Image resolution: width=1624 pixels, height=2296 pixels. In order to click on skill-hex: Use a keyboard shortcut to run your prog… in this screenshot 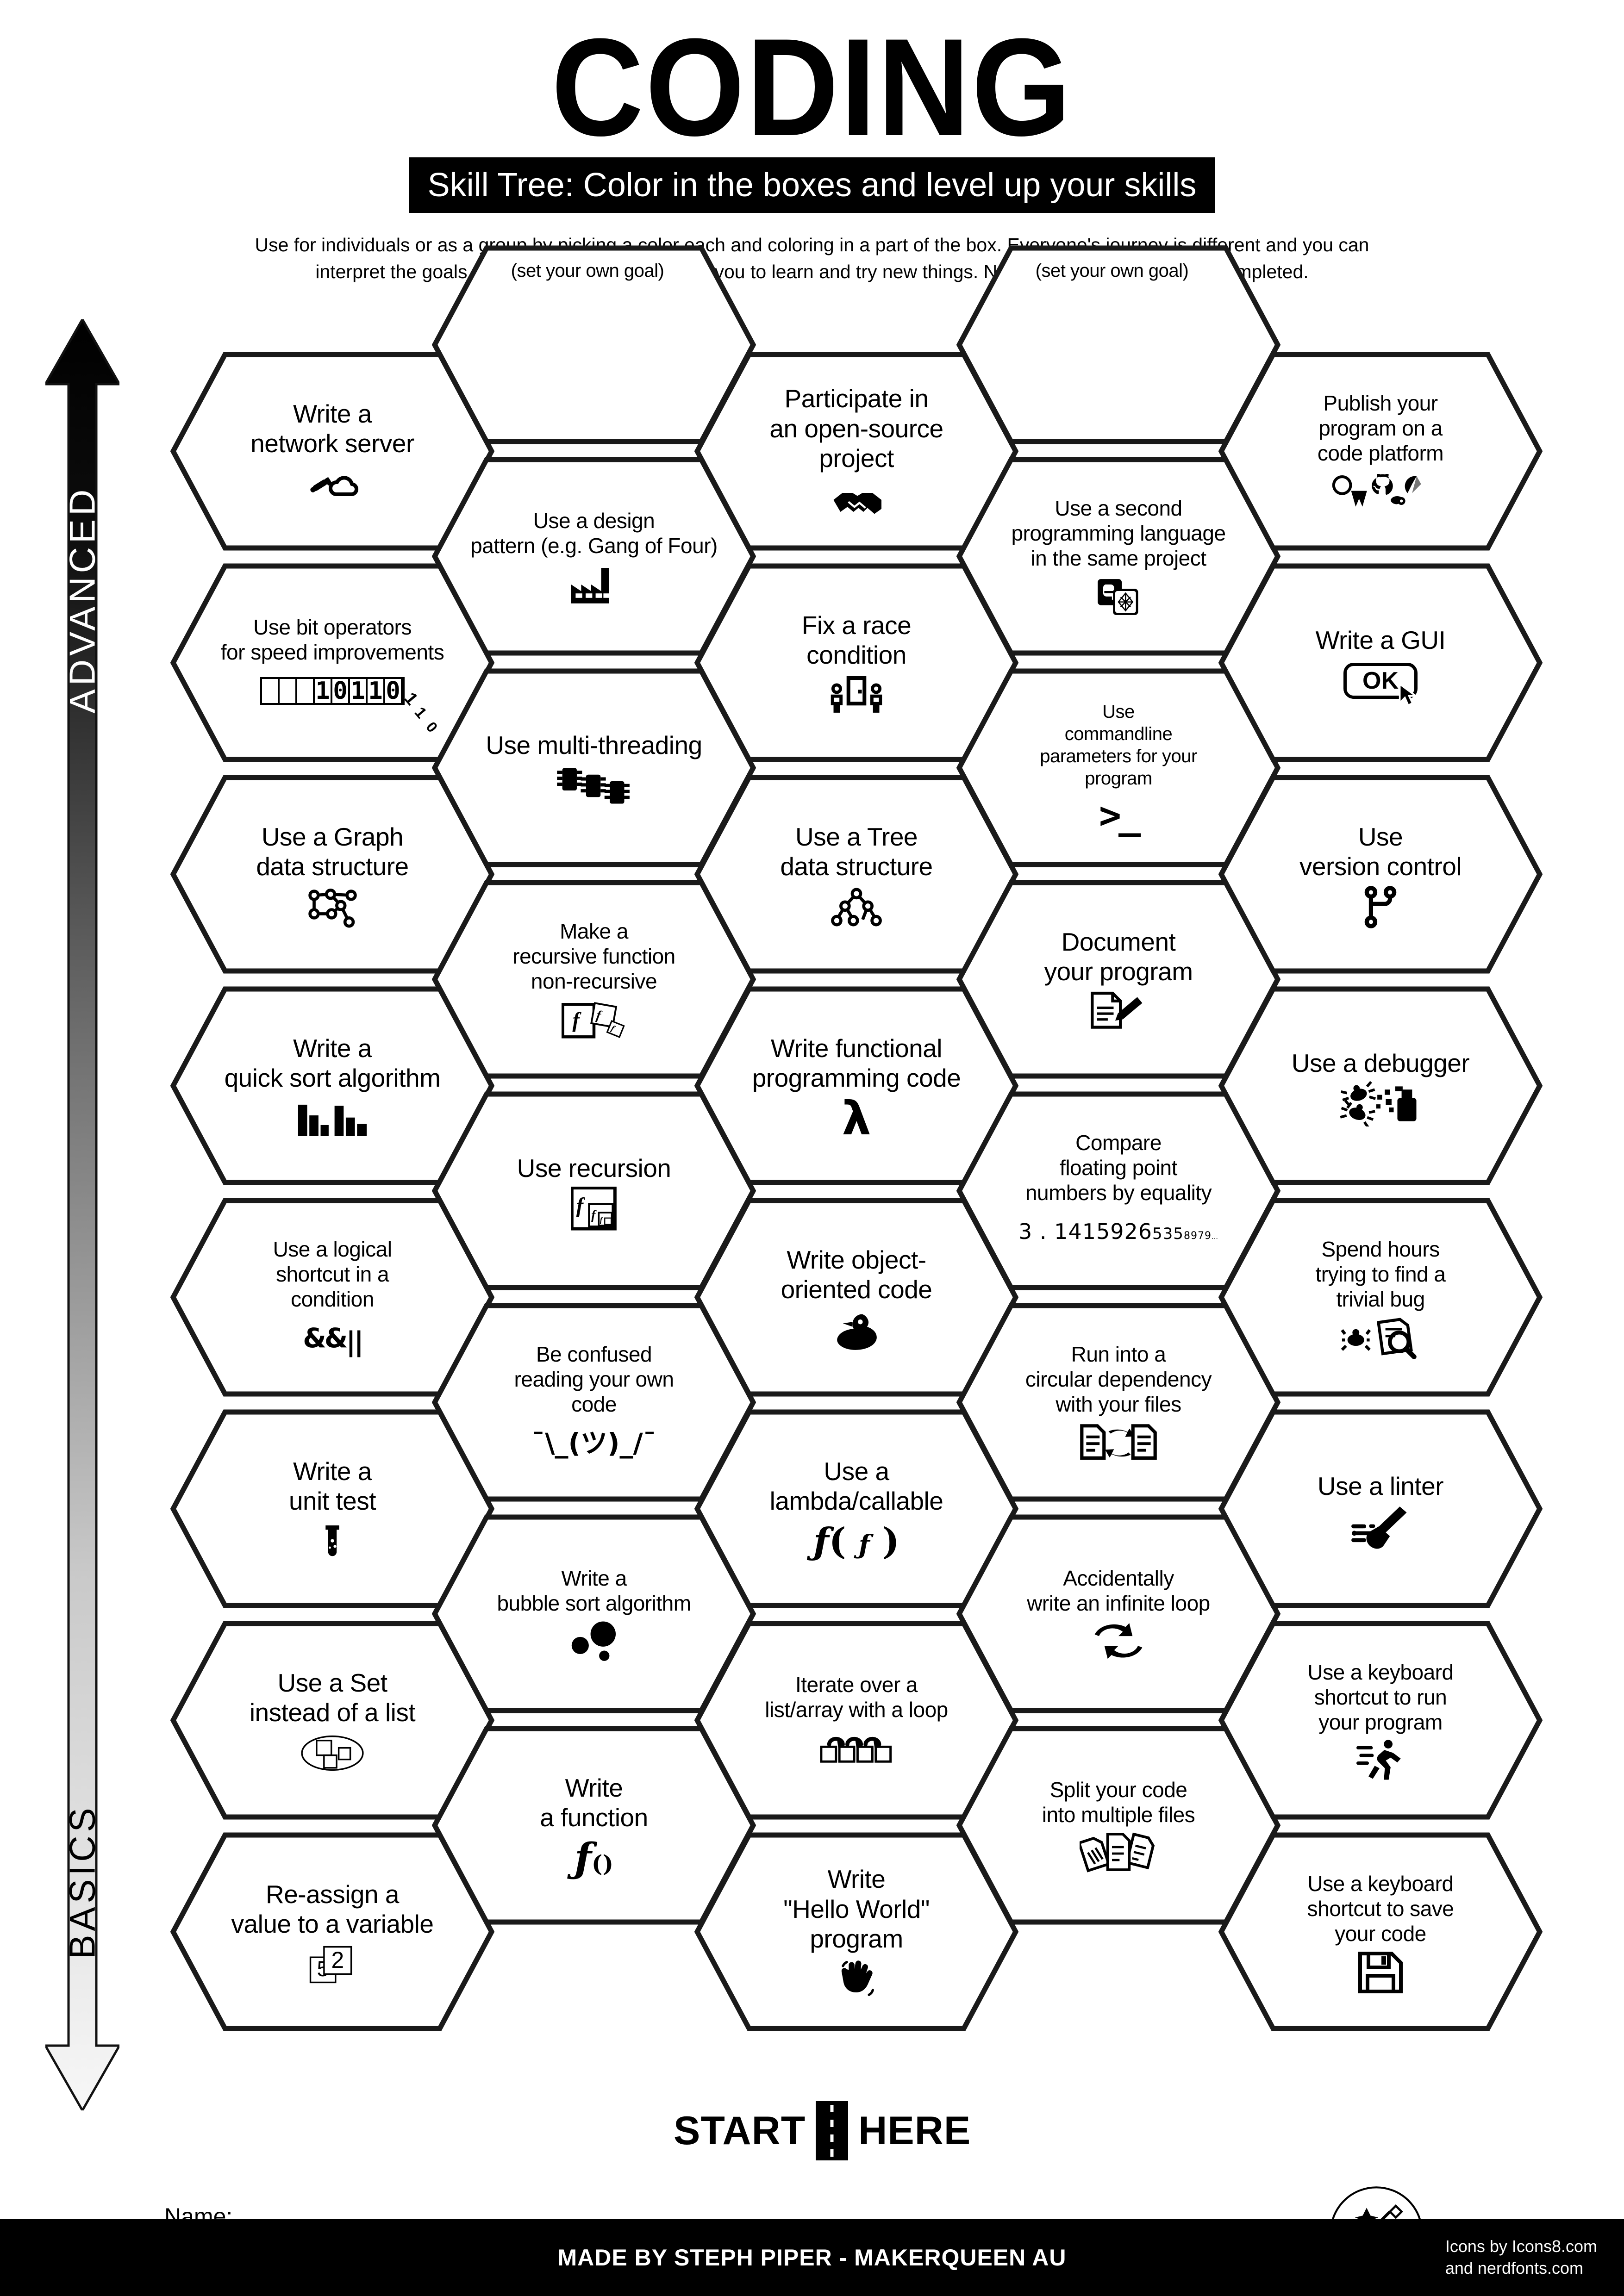, I will do `click(1380, 1720)`.